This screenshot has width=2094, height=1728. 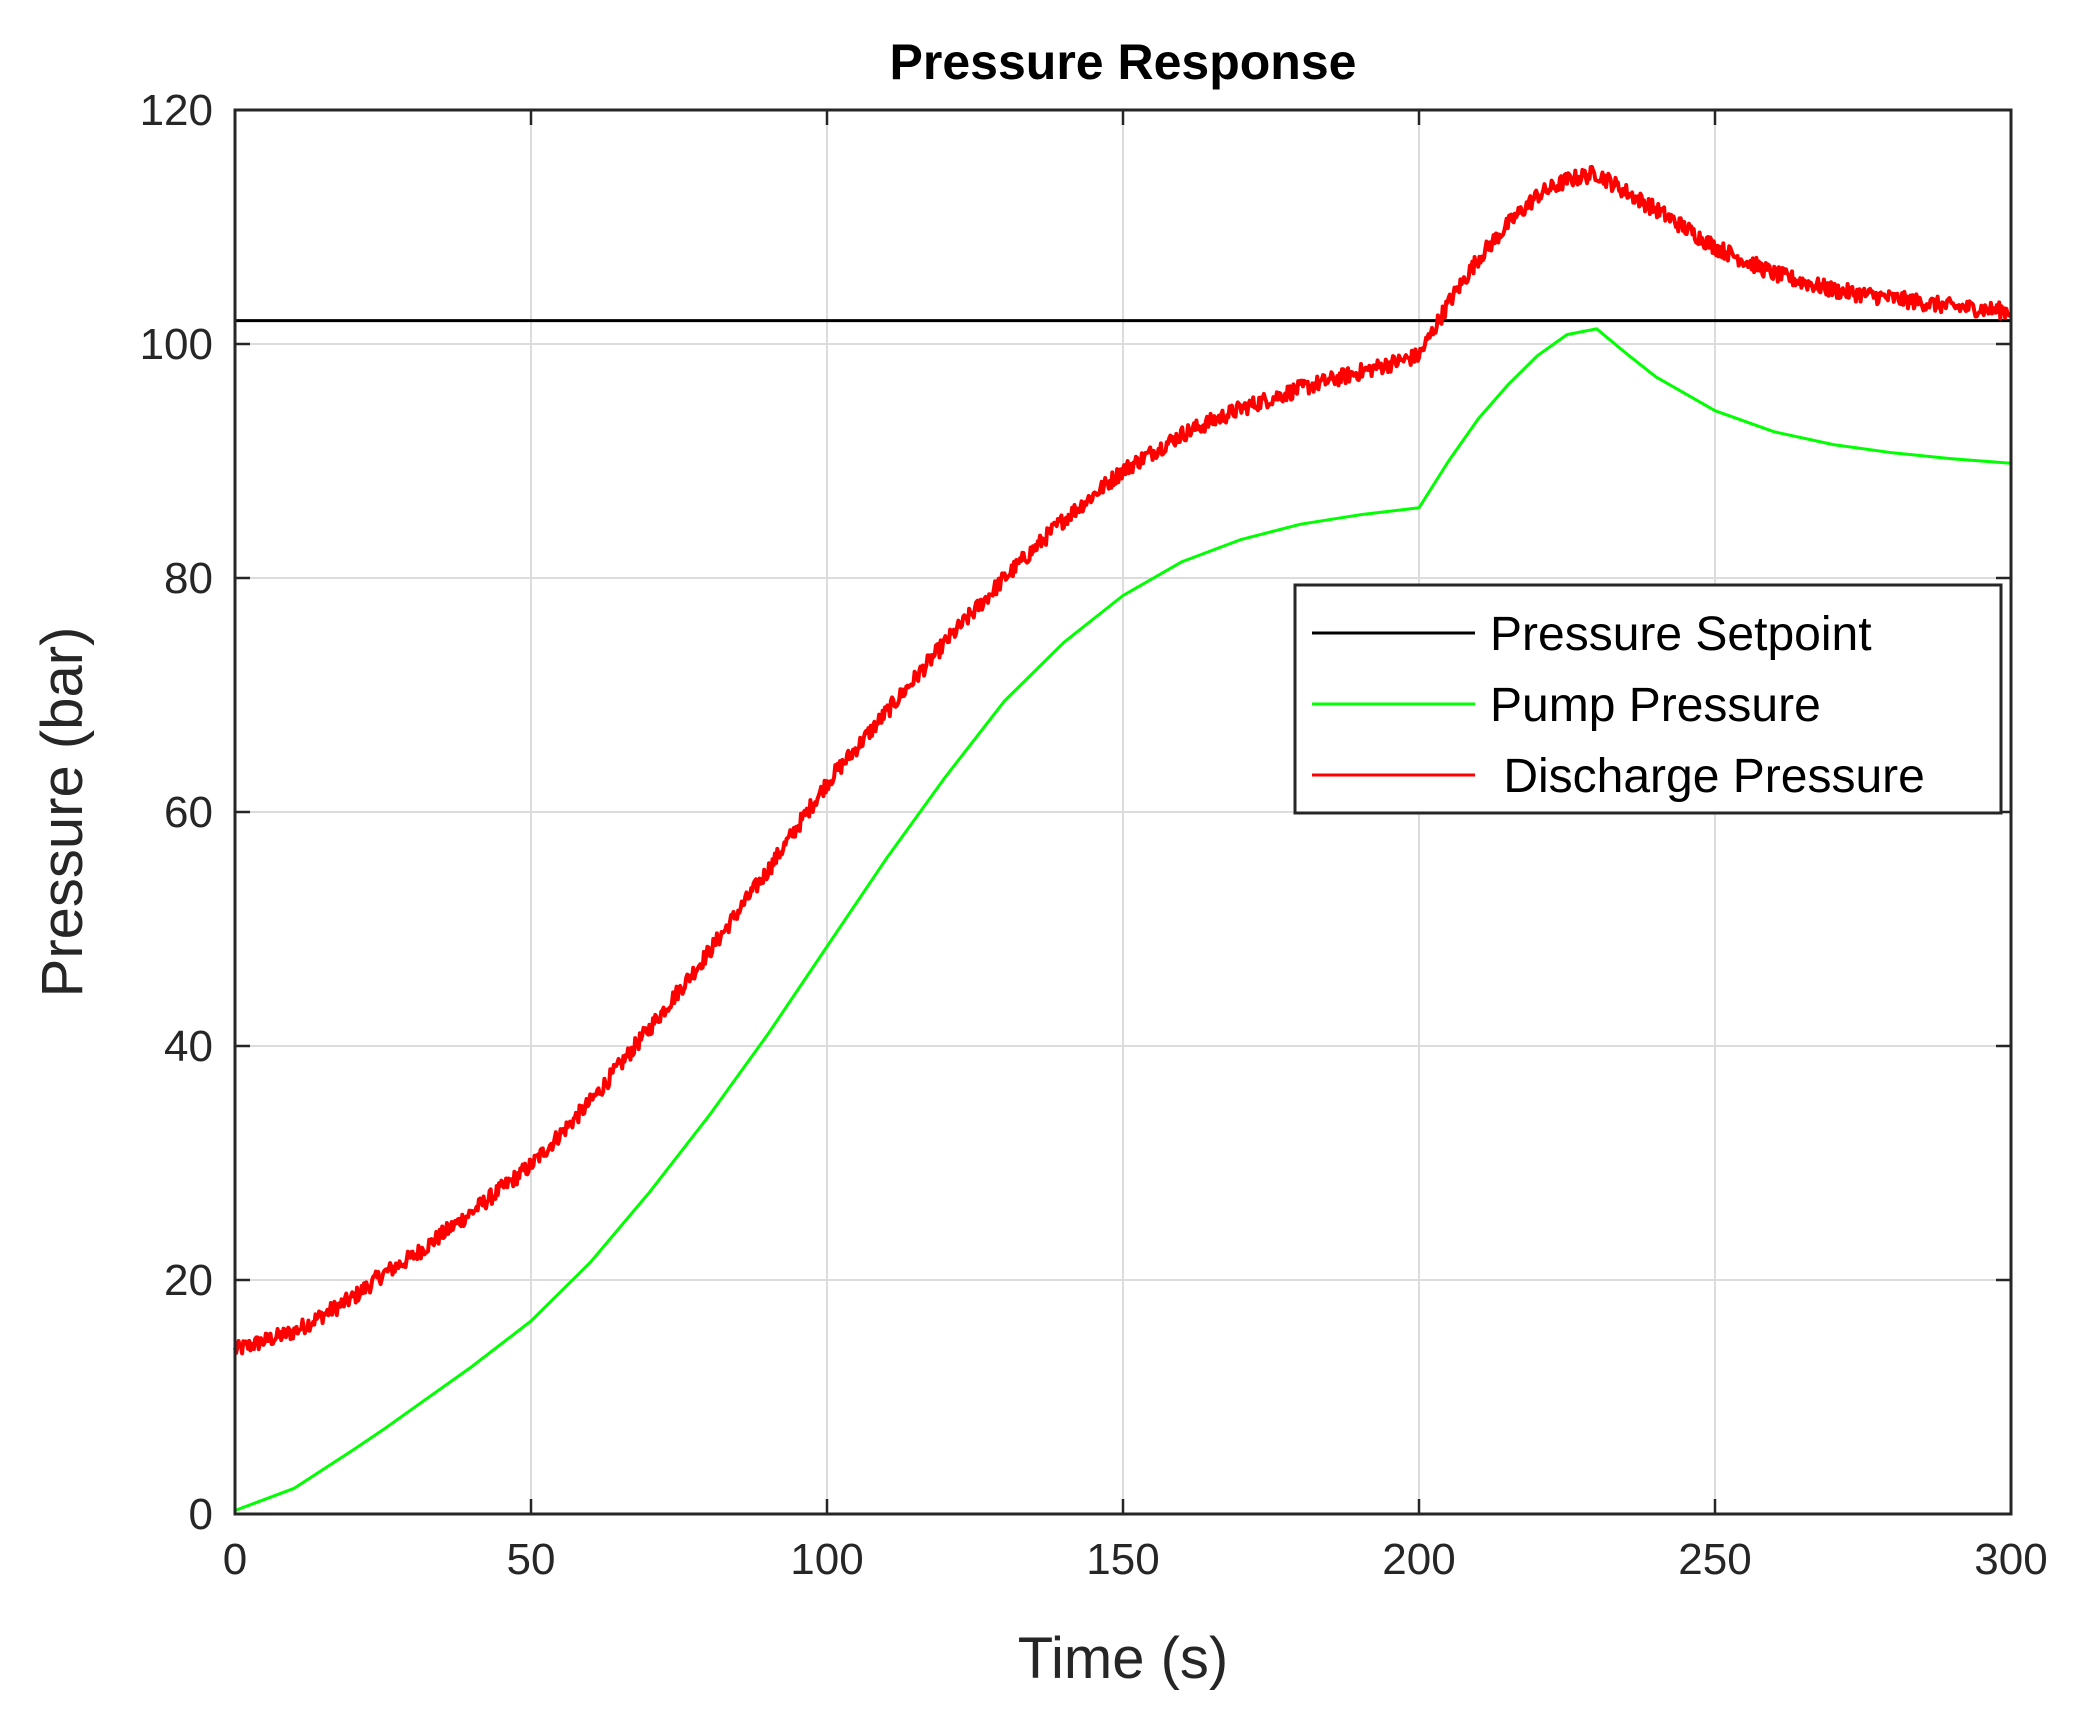 I want to click on x-tick-label: 0, so click(x=235, y=1559).